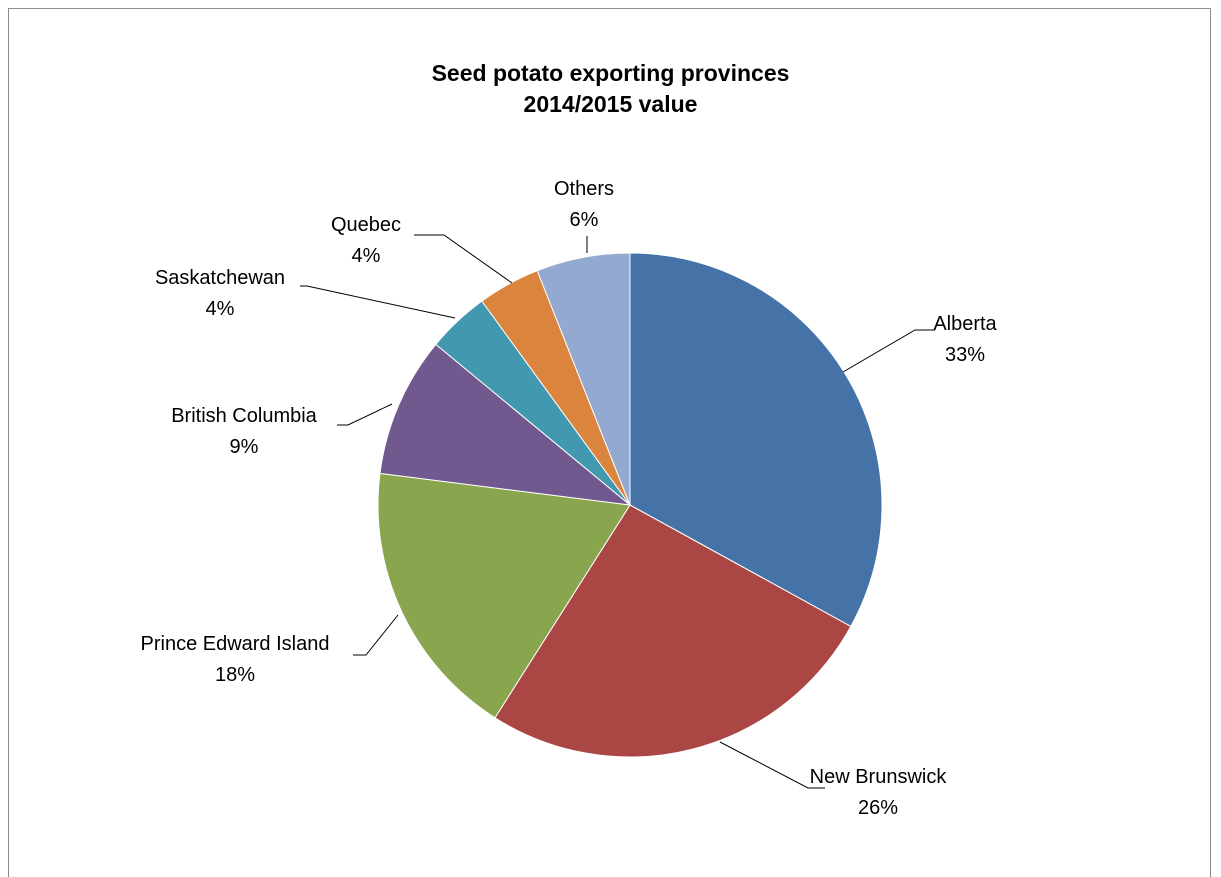 Image resolution: width=1221 pixels, height=877 pixels. I want to click on chart-subtitle: 2014/2015 value, so click(610, 104).